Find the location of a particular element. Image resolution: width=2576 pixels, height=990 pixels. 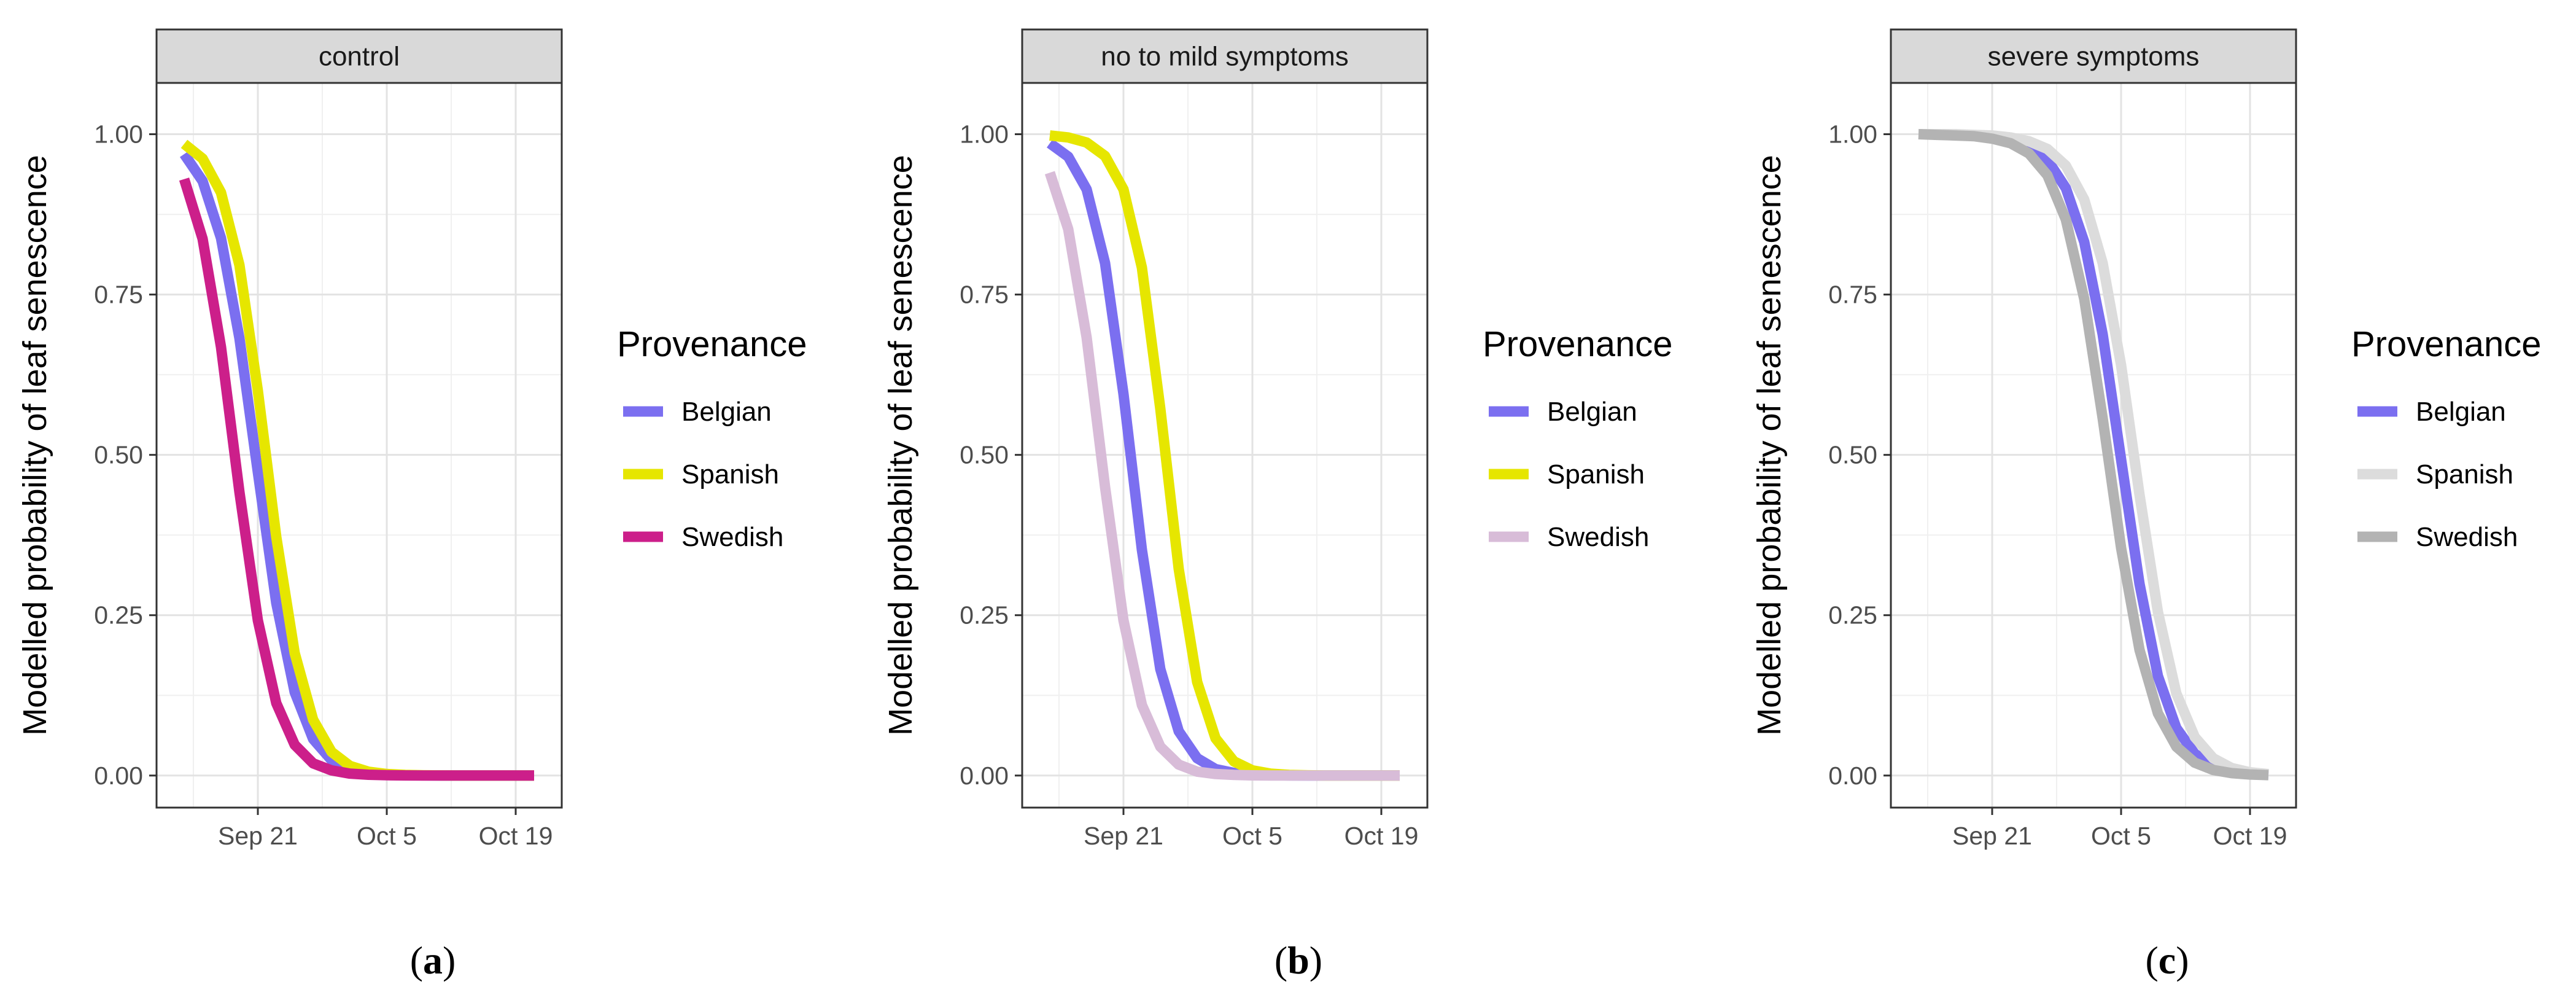

caption-letter: a is located at coordinates (433, 960).